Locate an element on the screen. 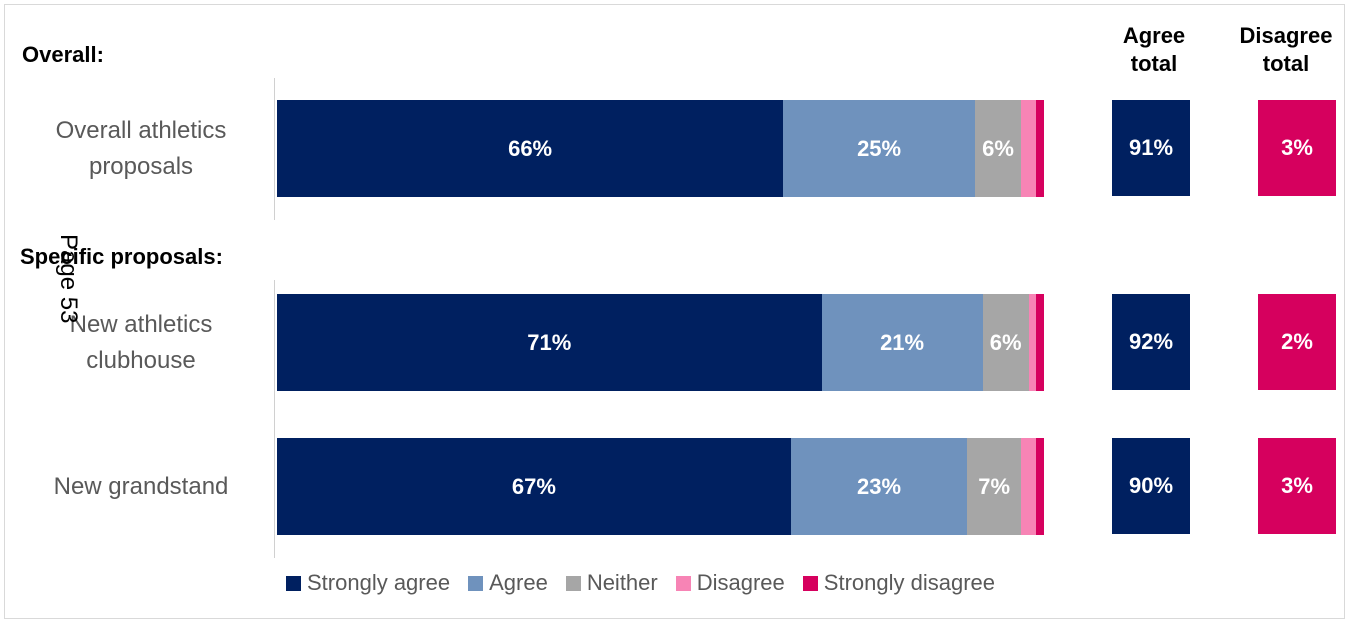 The image size is (1350, 623). legend-item: Disagree is located at coordinates (730, 583).